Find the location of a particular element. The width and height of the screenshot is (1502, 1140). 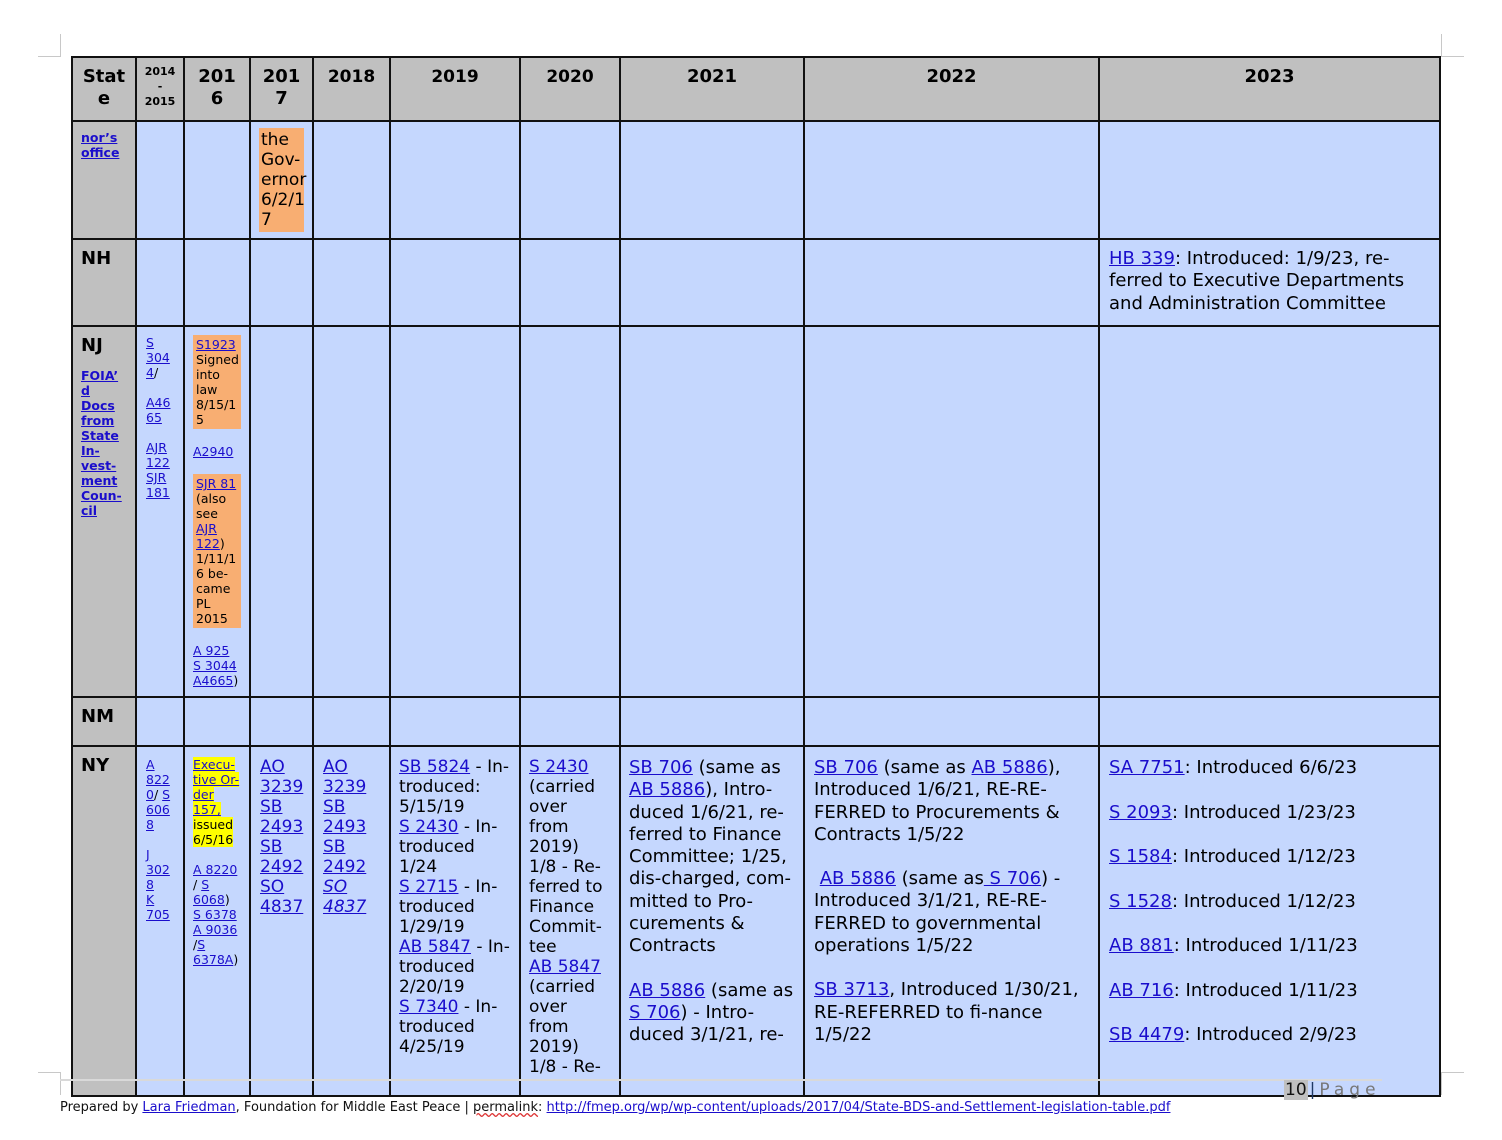

header-2021: 2021 is located at coordinates (712, 89).